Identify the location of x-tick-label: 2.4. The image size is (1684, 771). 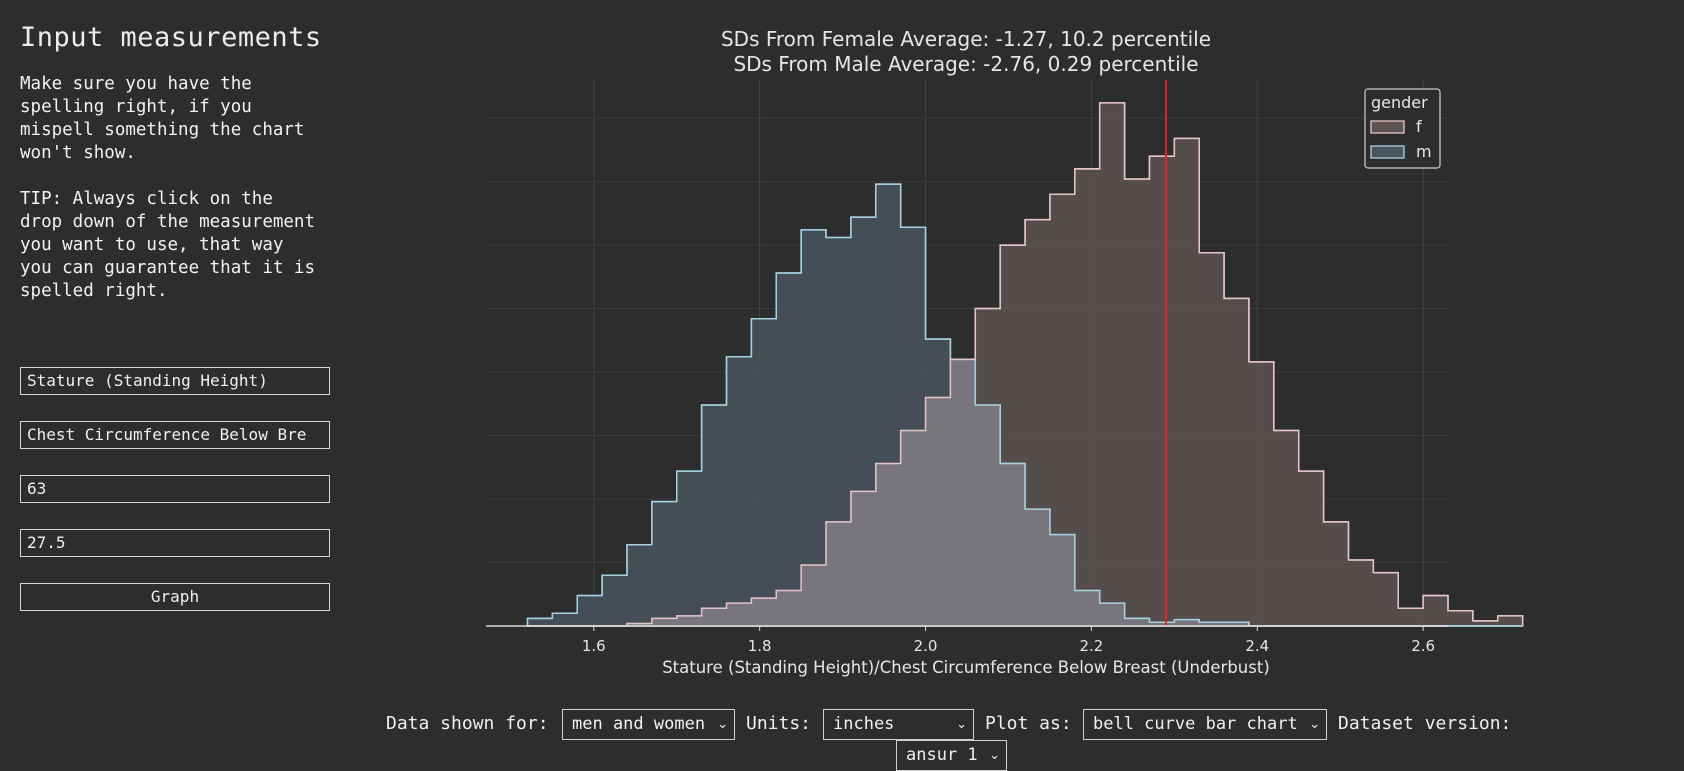
(1257, 646).